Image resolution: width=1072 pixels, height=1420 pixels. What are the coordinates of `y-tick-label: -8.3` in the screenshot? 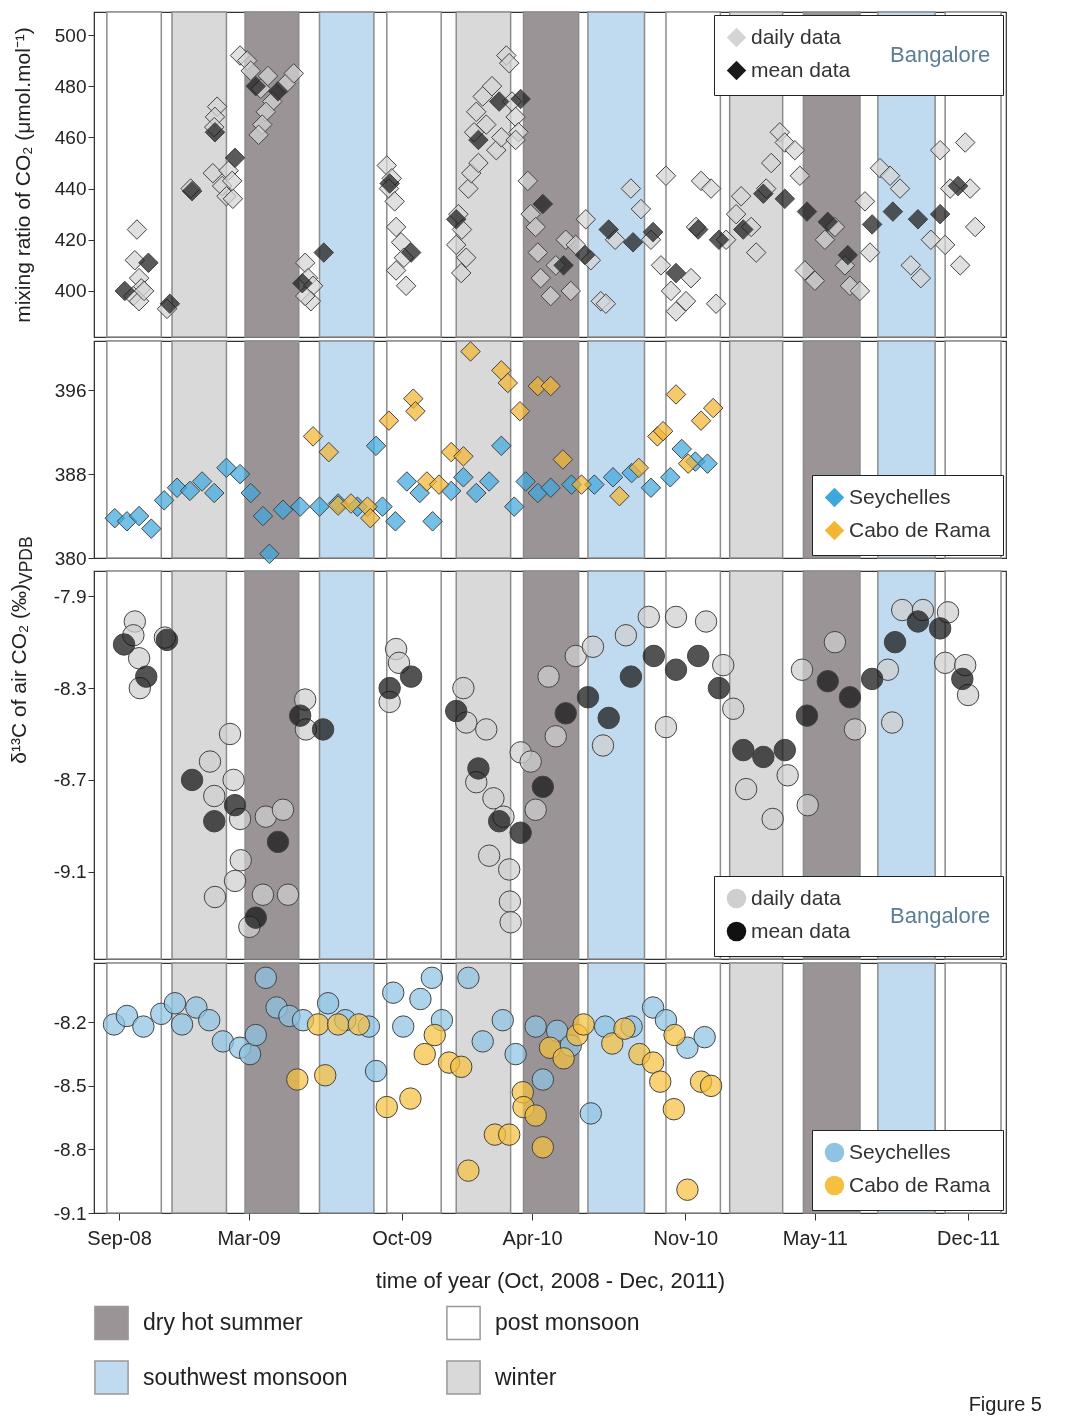 It's located at (70, 688).